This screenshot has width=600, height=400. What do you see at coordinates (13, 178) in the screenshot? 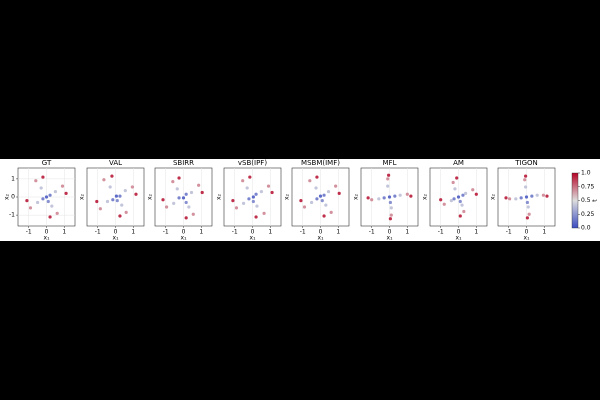
I see `y-tick-label: 1` at bounding box center [13, 178].